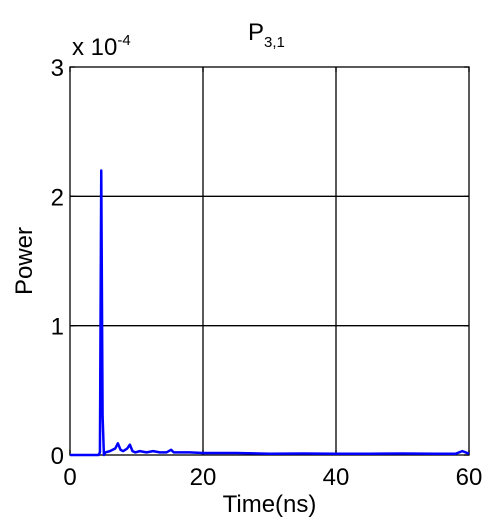 The image size is (488, 525). Describe the element at coordinates (57, 68) in the screenshot. I see `y-tick-label: 3` at that location.